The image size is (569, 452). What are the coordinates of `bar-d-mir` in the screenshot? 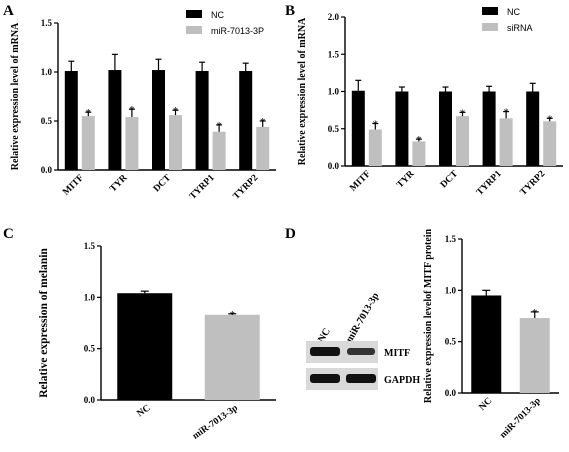 It's located at (534, 355).